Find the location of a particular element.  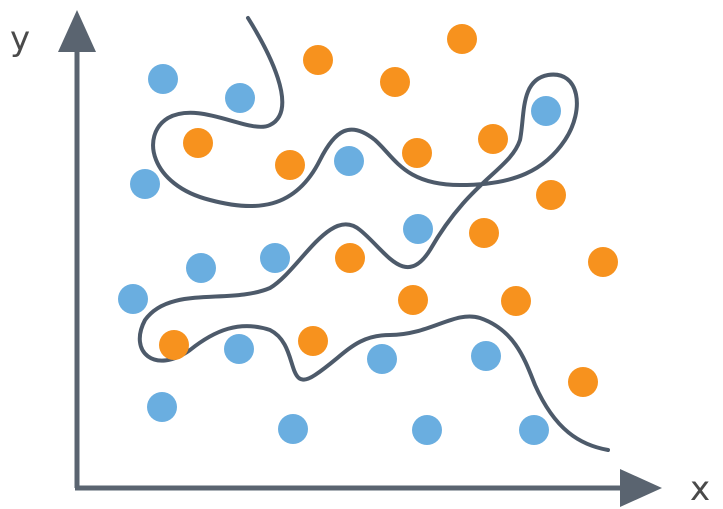

y-axis-label: y is located at coordinates (20, 39).